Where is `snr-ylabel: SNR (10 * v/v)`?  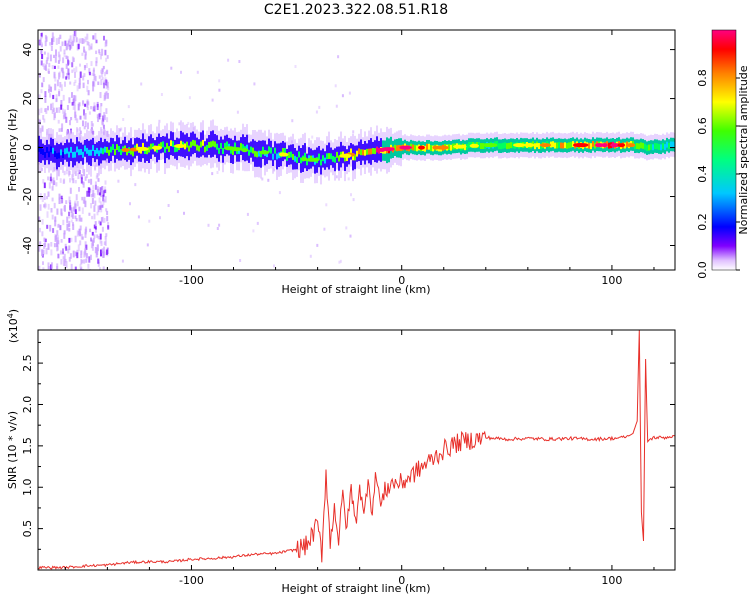 snr-ylabel: SNR (10 * v/v) is located at coordinates (12, 450).